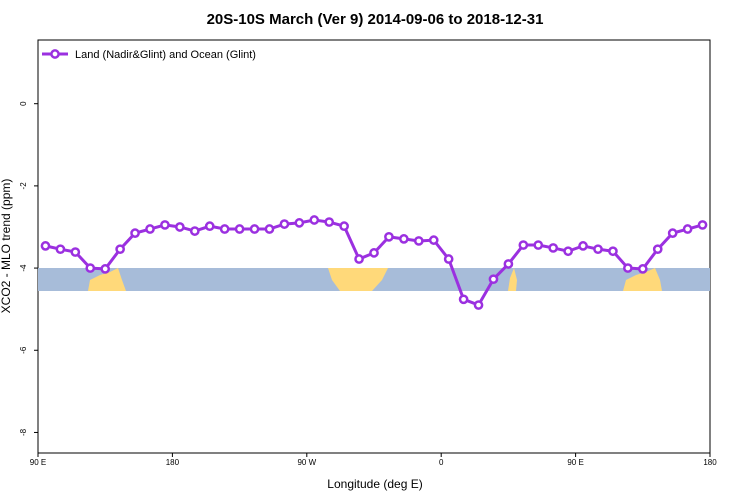 The image size is (750, 500). What do you see at coordinates (441, 462) in the screenshot?
I see `x-tick-label: 0` at bounding box center [441, 462].